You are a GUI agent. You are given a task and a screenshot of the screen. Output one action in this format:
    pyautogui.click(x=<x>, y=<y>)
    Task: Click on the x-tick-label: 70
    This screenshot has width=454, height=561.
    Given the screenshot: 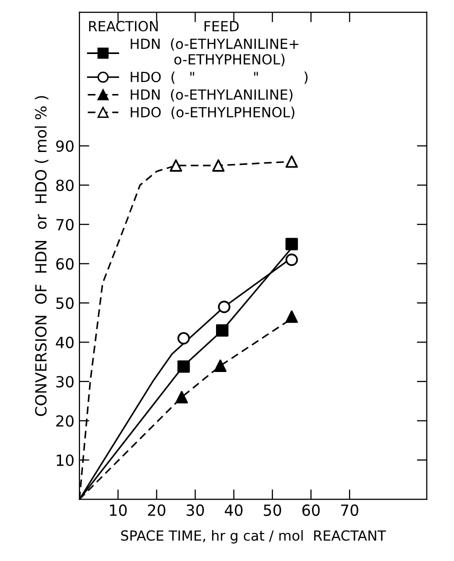 What is the action you would take?
    pyautogui.click(x=349, y=510)
    